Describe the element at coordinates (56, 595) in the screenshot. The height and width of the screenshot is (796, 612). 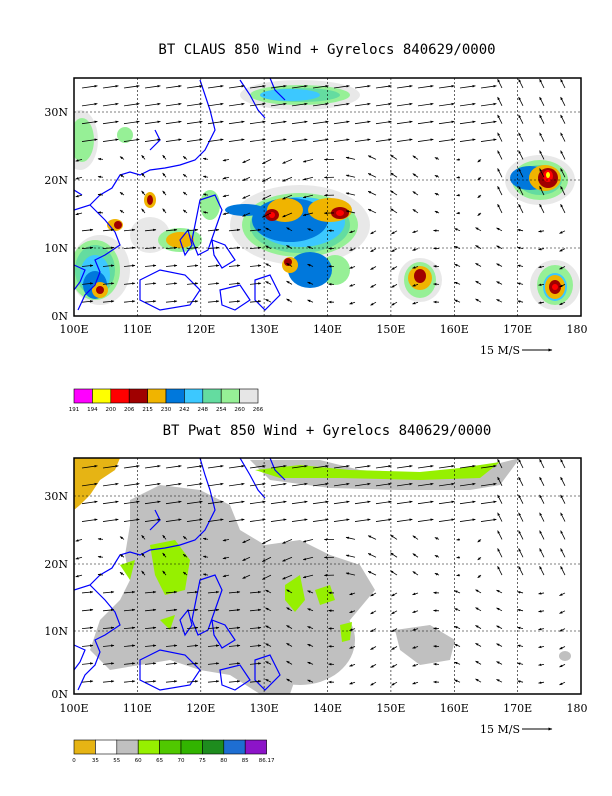
I see `panel-2-y-axis: 0N 10N 20N 30N` at that location.